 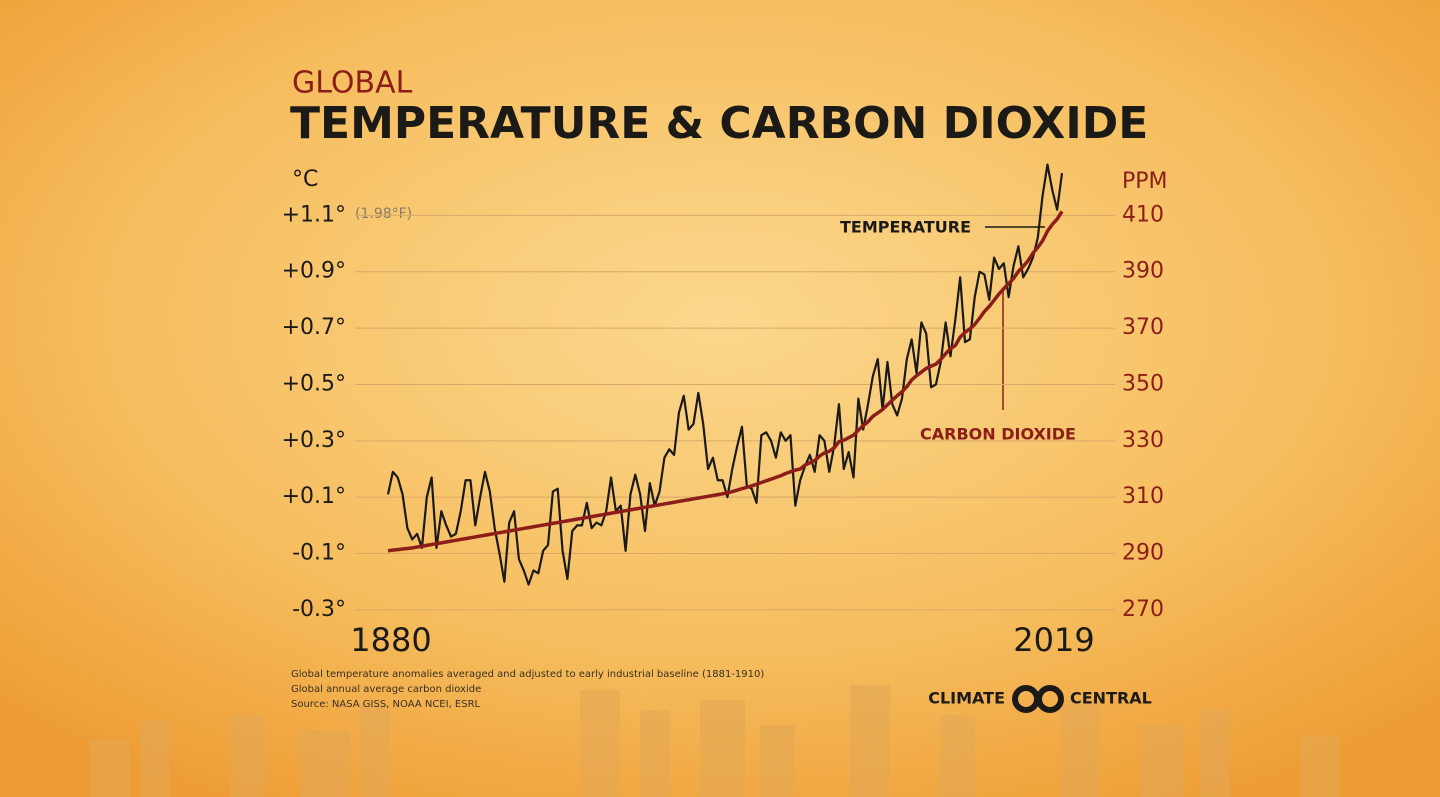 I want to click on y-tick-label: +0.7°, so click(x=314, y=327).